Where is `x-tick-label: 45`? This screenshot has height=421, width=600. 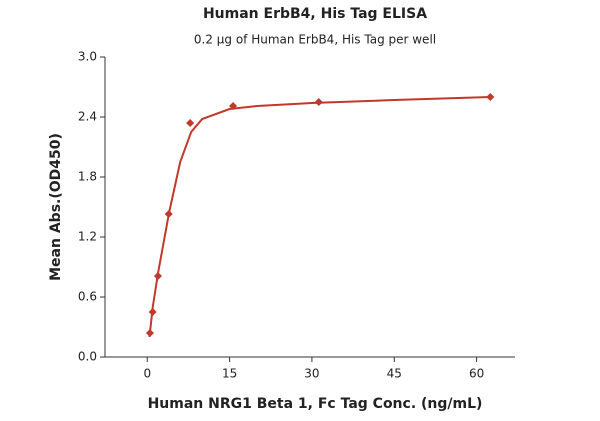
x-tick-label: 45 is located at coordinates (394, 374).